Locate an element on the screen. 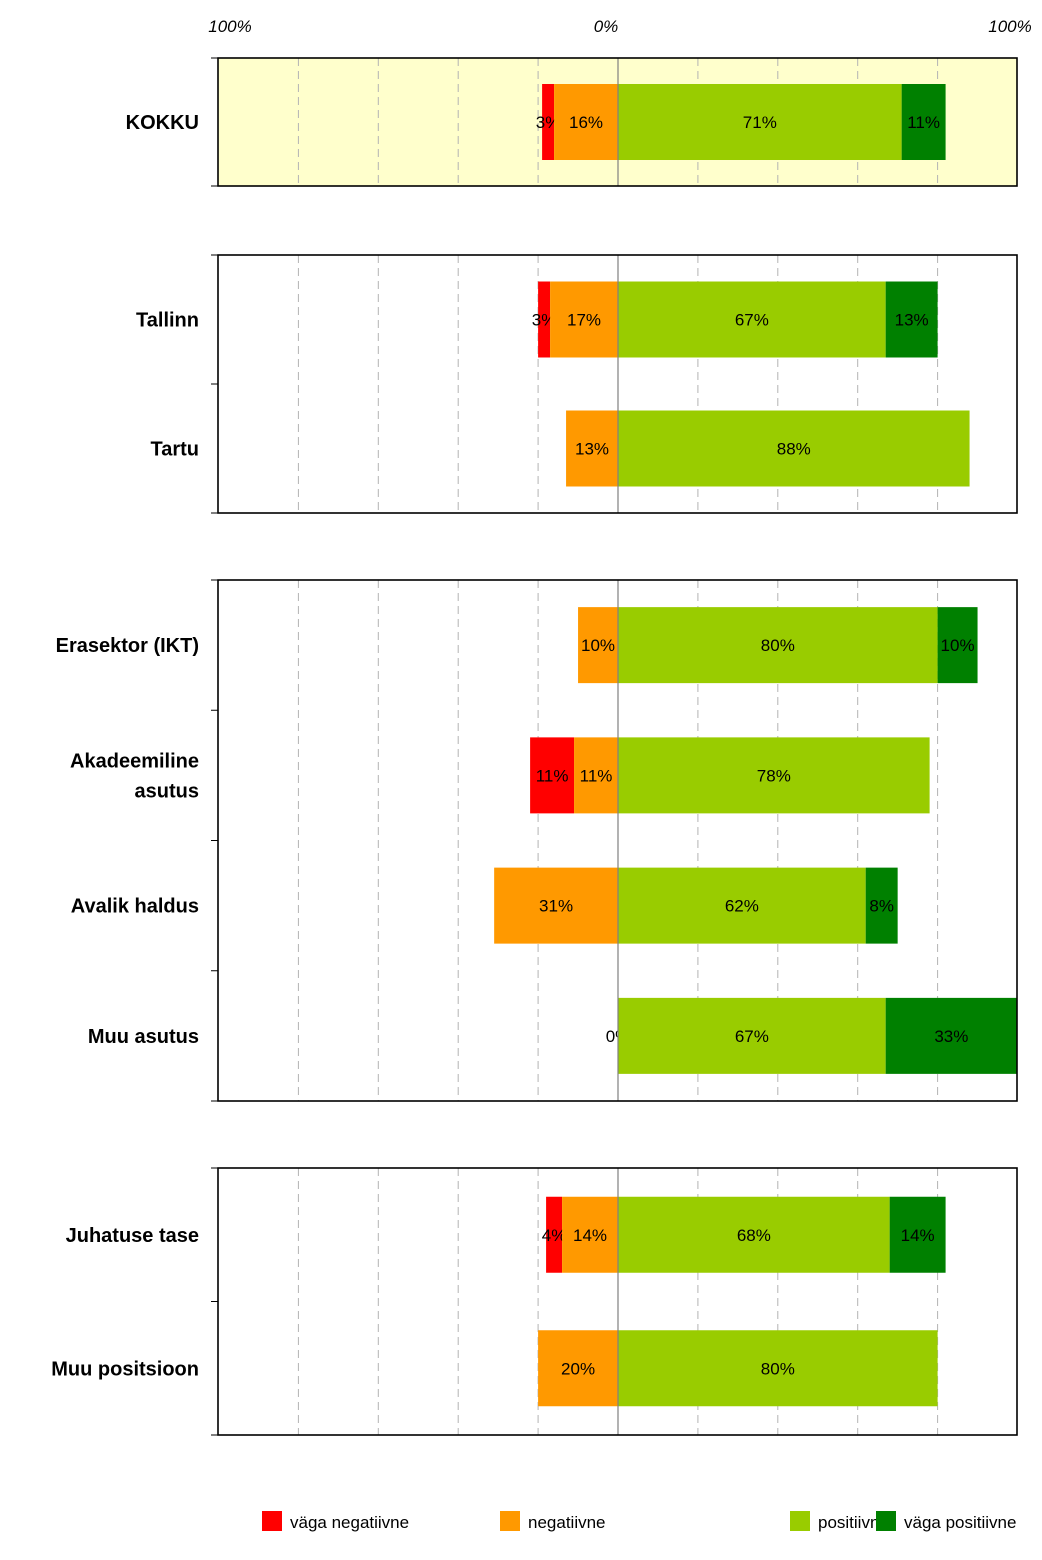  data-label: 4% is located at coordinates (554, 1235).